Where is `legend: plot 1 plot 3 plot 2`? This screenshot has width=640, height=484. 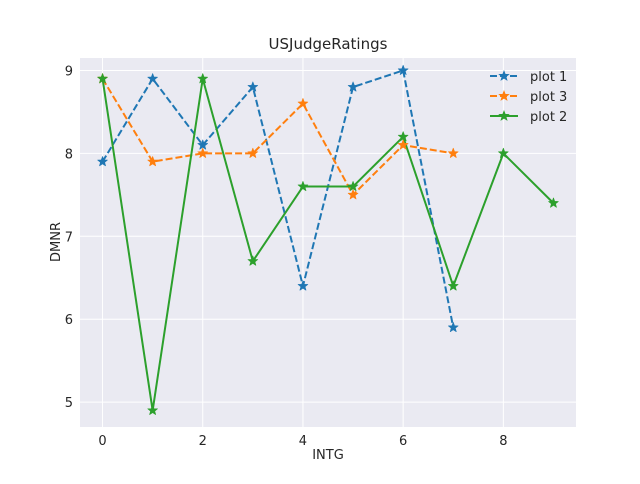
legend: plot 1 plot 3 plot 2 is located at coordinates (528, 97).